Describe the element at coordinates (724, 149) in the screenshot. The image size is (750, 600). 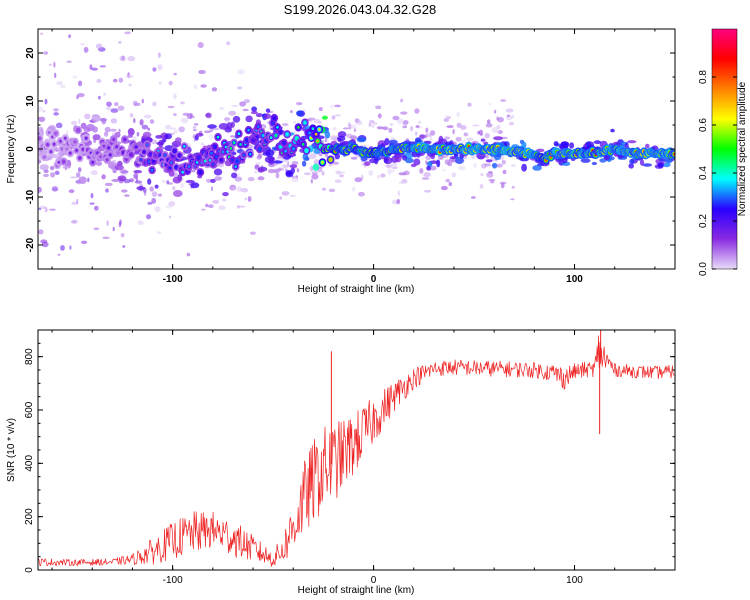
I see `colorbar-gradient` at that location.